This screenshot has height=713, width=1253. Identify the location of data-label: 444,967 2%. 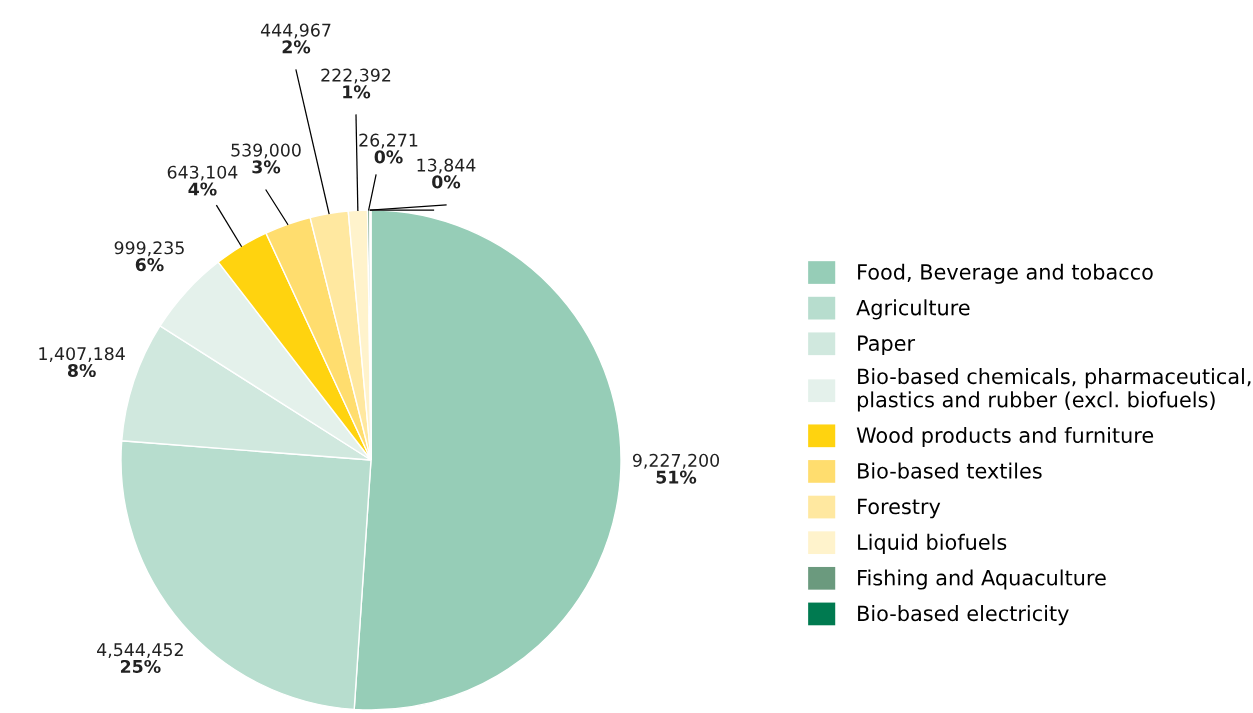
(295, 38).